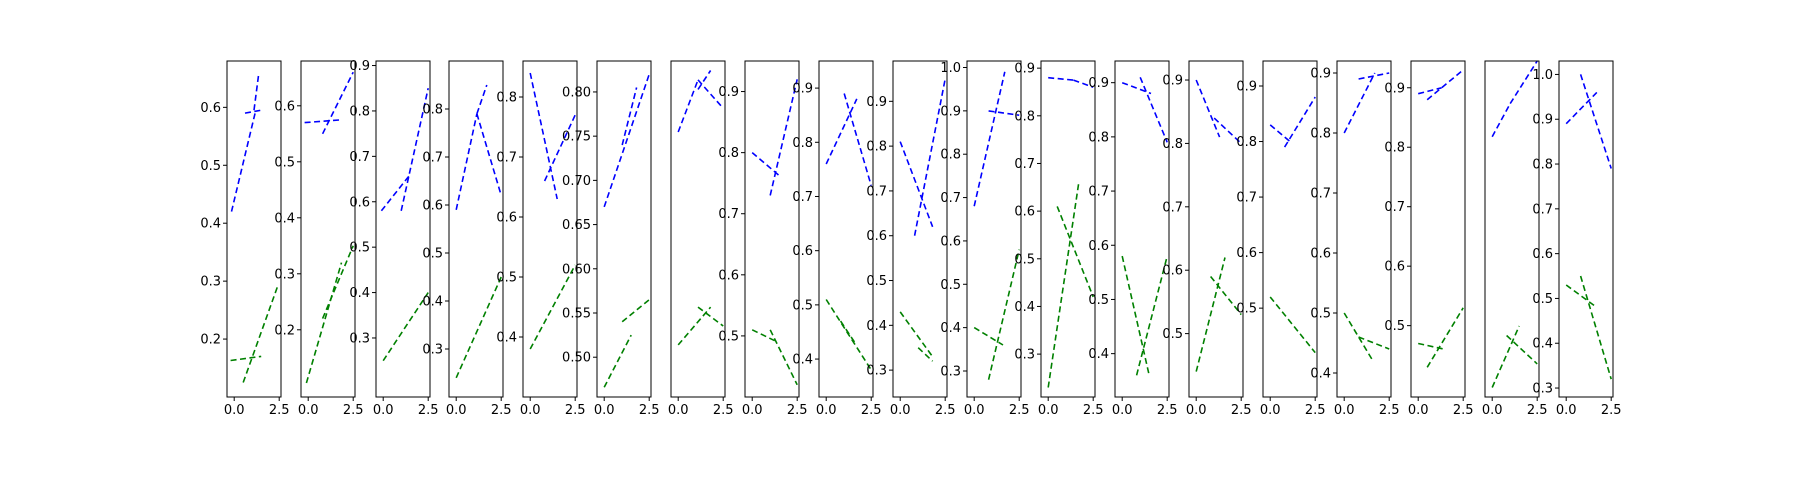 The image size is (1800, 500). Describe the element at coordinates (576, 137) in the screenshot. I see `y-tick-label: 0.75` at that location.